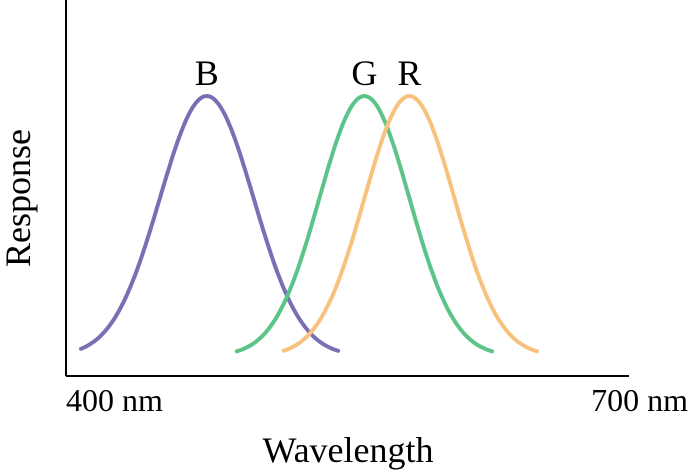 Image resolution: width=690 pixels, height=472 pixels. Describe the element at coordinates (19, 198) in the screenshot. I see `y-axis-label: Response` at that location.